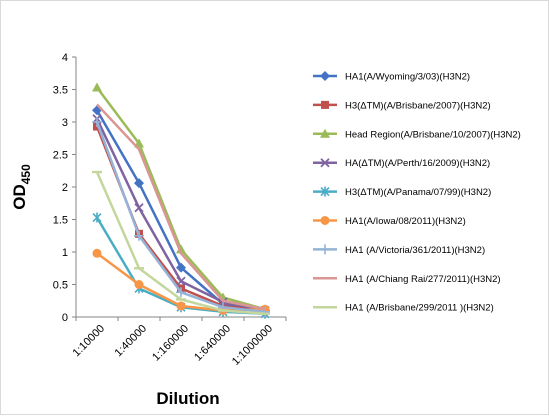 Image resolution: width=549 pixels, height=420 pixels. What do you see at coordinates (60, 156) in the screenshot?
I see `y-tick-label: 2.5` at bounding box center [60, 156].